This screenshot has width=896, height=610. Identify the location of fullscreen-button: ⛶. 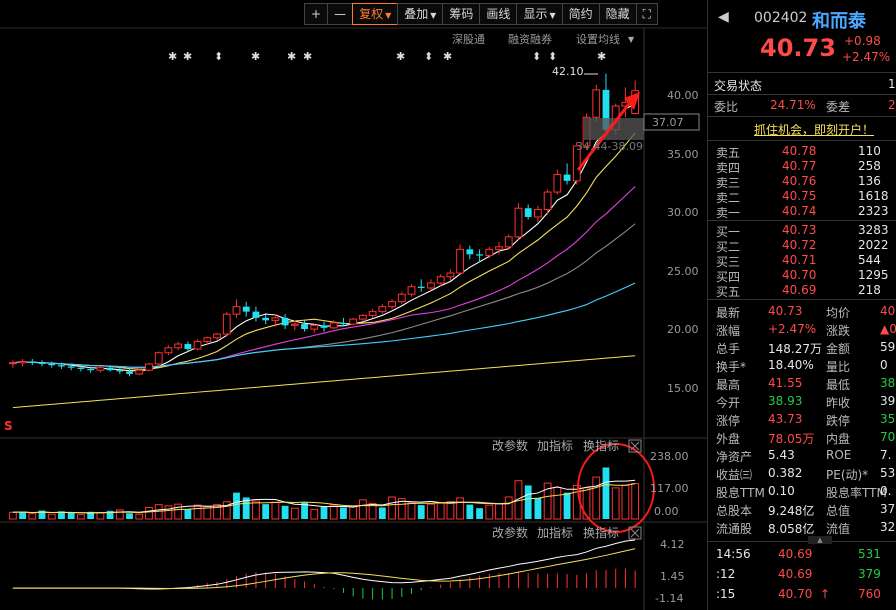
(647, 14).